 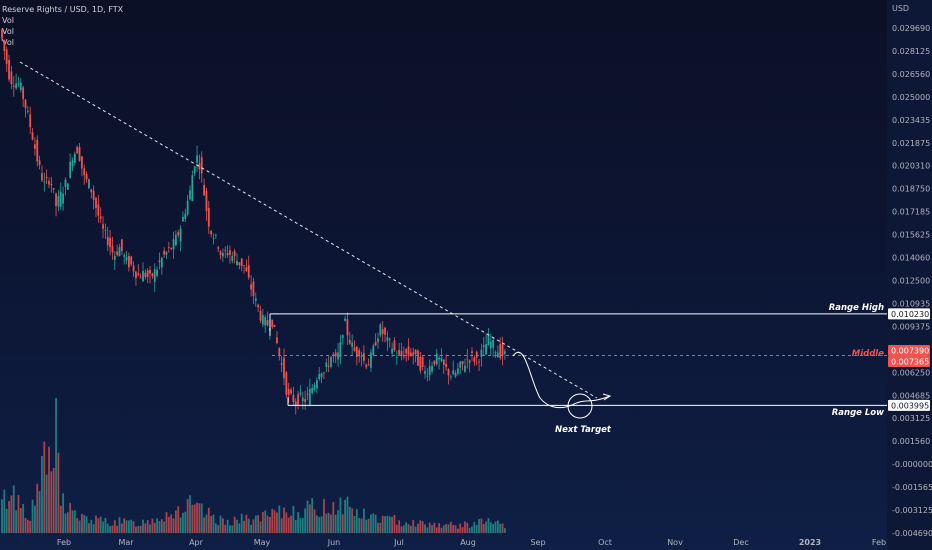 I want to click on time-tick-label: Apr, so click(x=196, y=542).